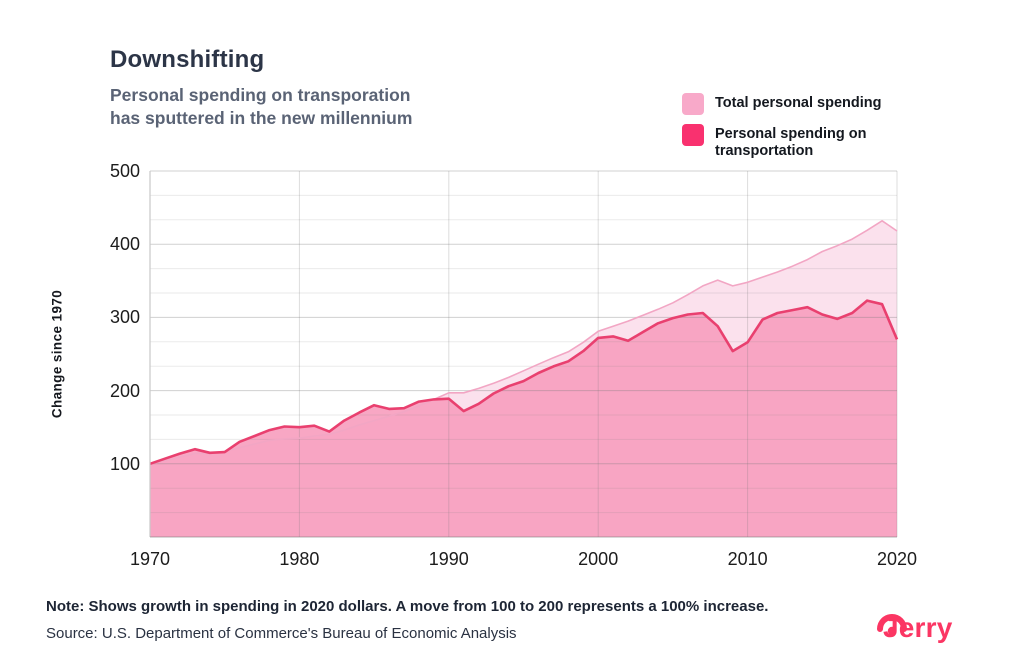  Describe the element at coordinates (693, 104) in the screenshot. I see `total-spending-swatch` at that location.